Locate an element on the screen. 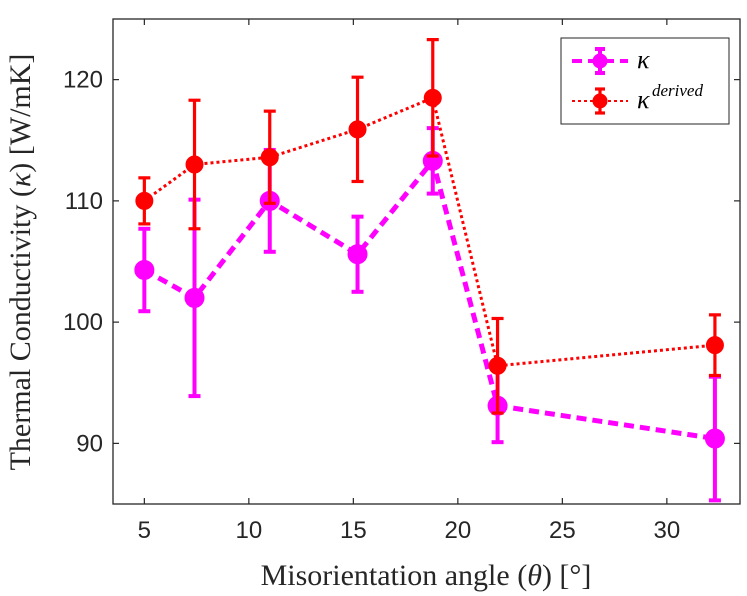  x-tick-label: 20 is located at coordinates (457, 530).